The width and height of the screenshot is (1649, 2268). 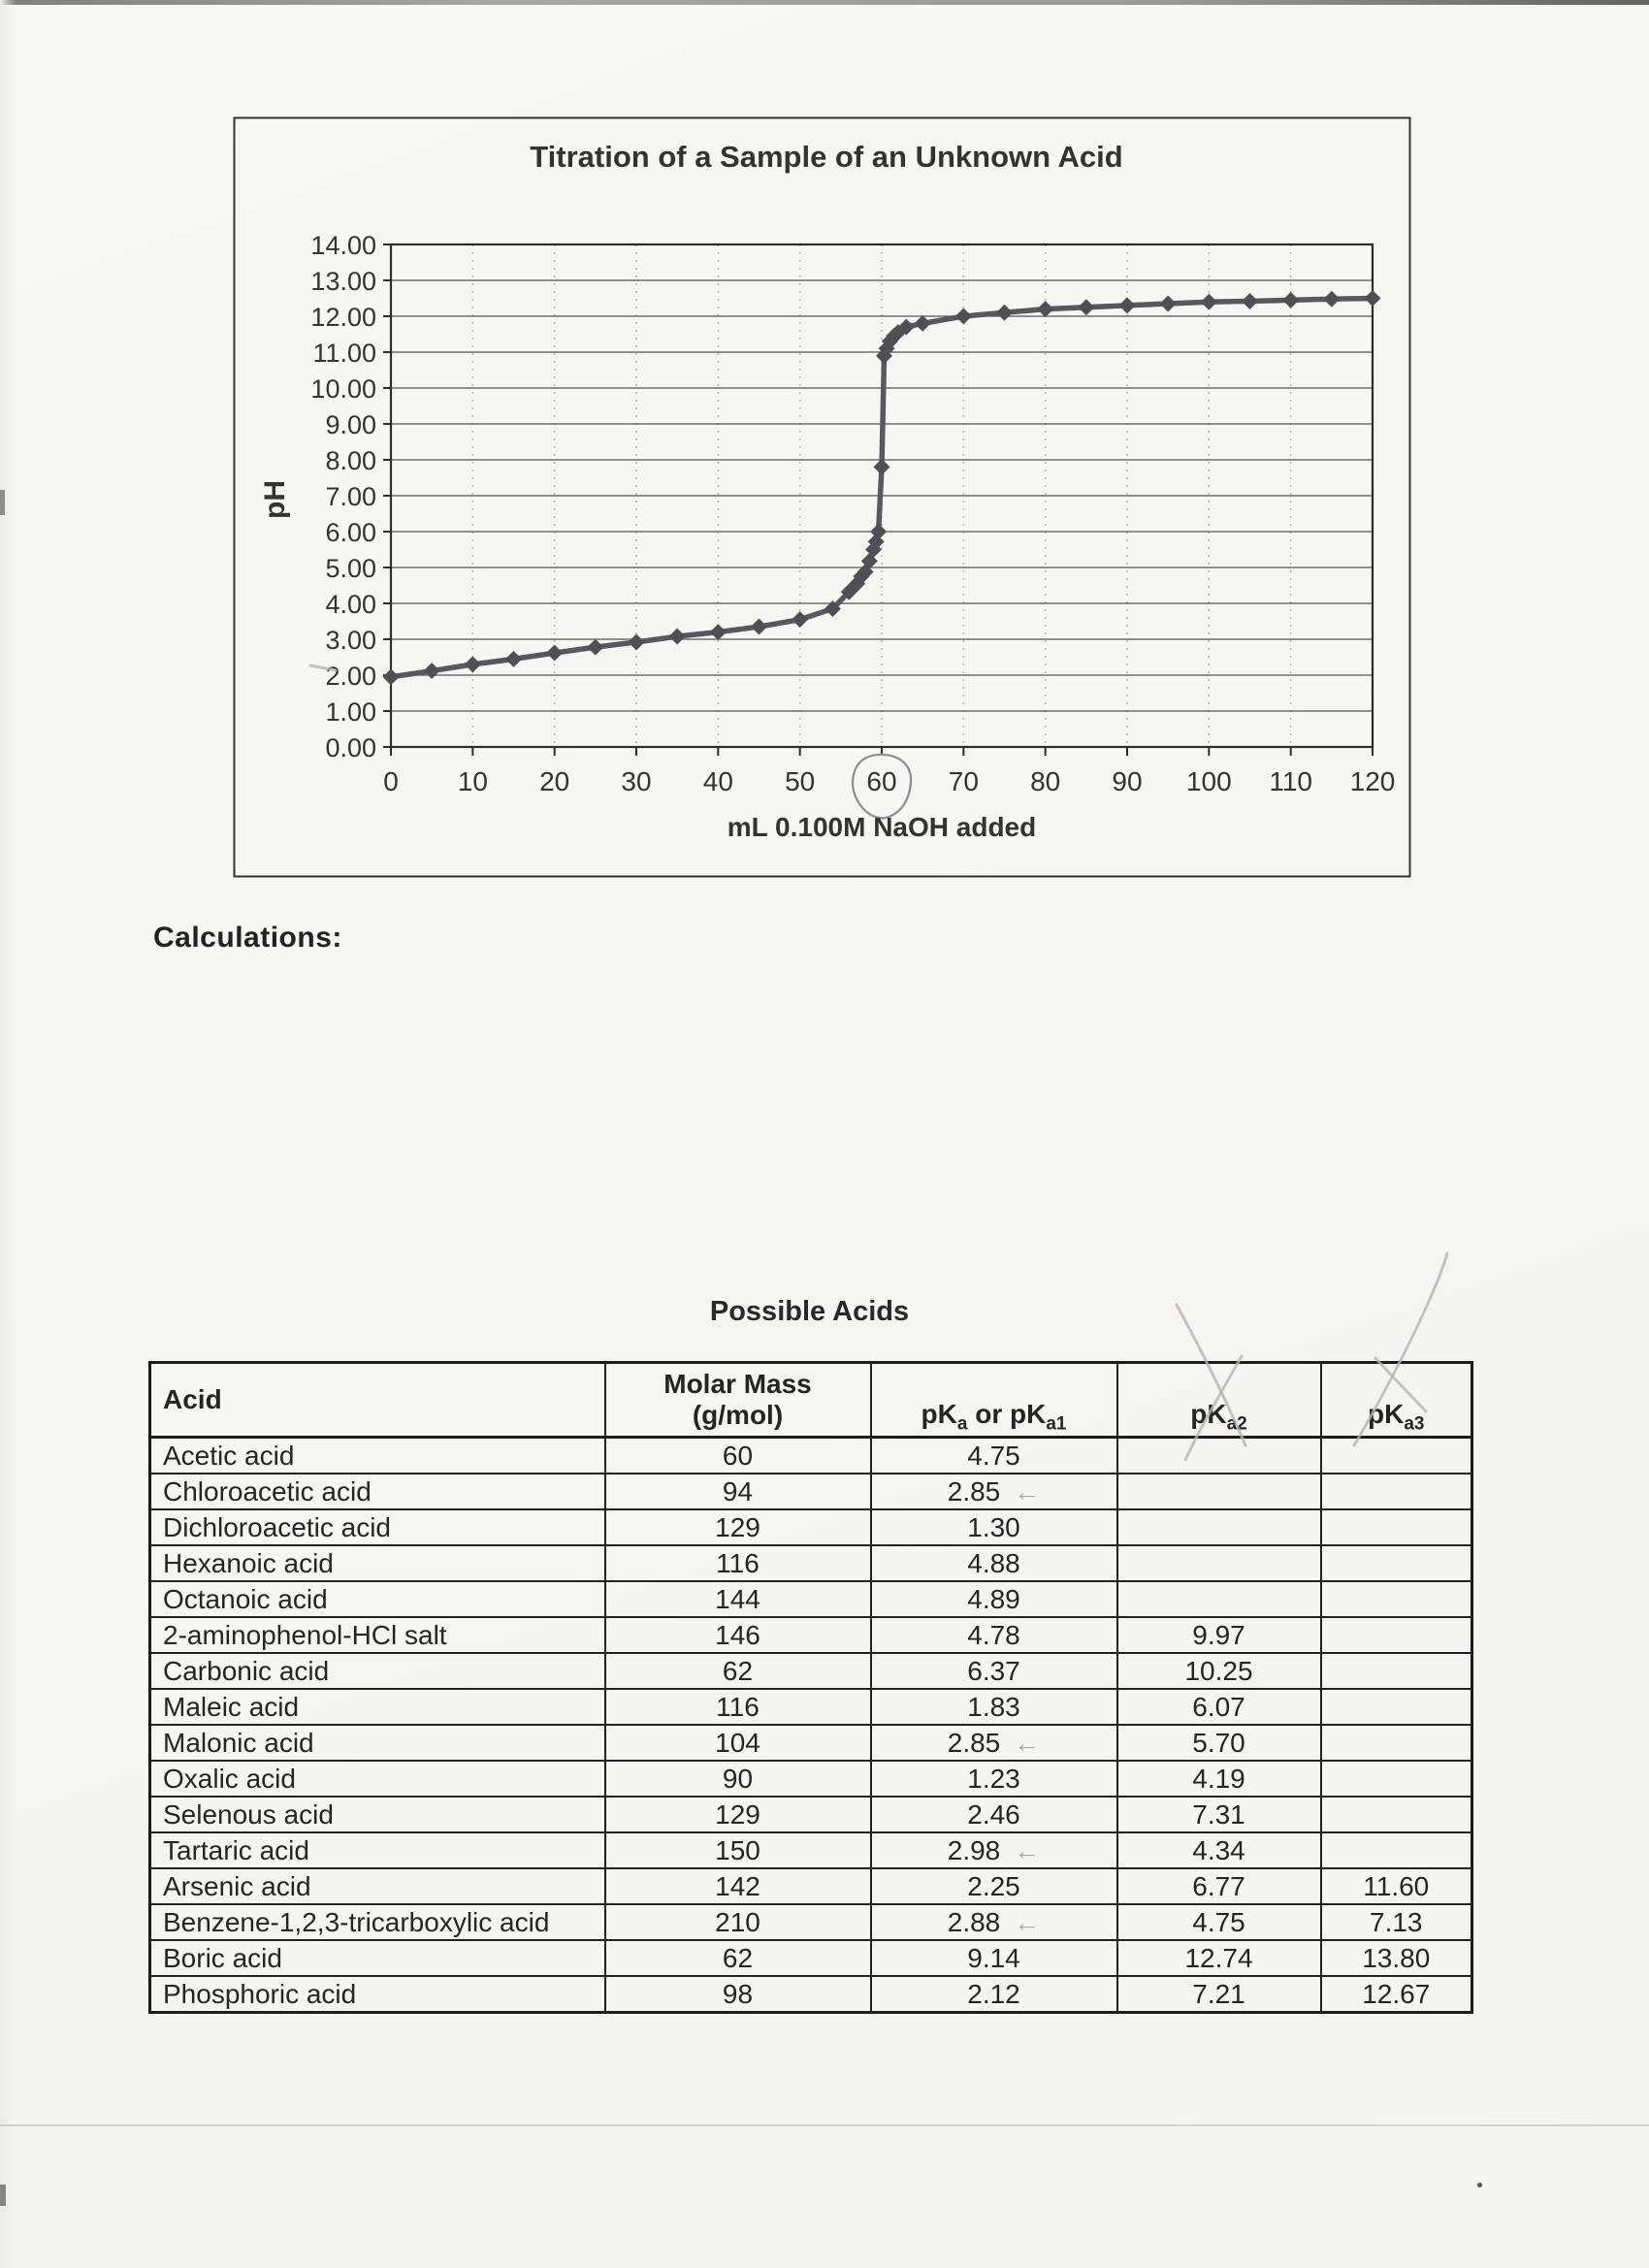 What do you see at coordinates (377, 1491) in the screenshot?
I see `acid-name-cell: Chloroacetic acid` at bounding box center [377, 1491].